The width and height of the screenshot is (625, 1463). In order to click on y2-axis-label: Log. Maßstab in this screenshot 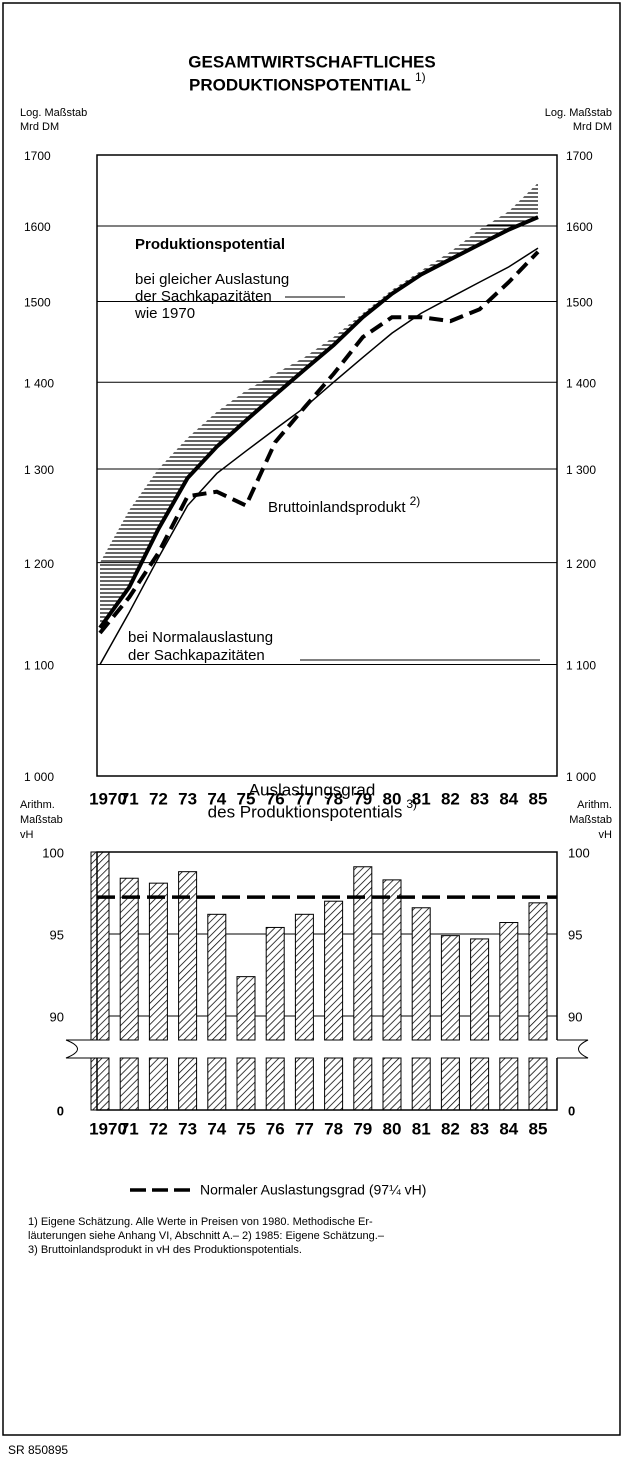, I will do `click(578, 113)`.